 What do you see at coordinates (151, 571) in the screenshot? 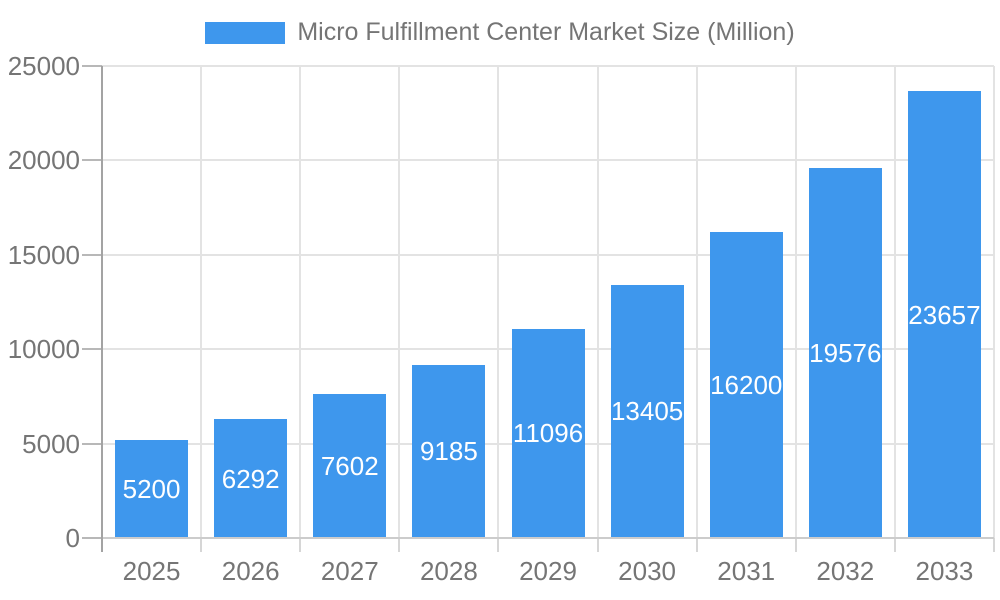
I see `x-axis-label-2025: 2025` at bounding box center [151, 571].